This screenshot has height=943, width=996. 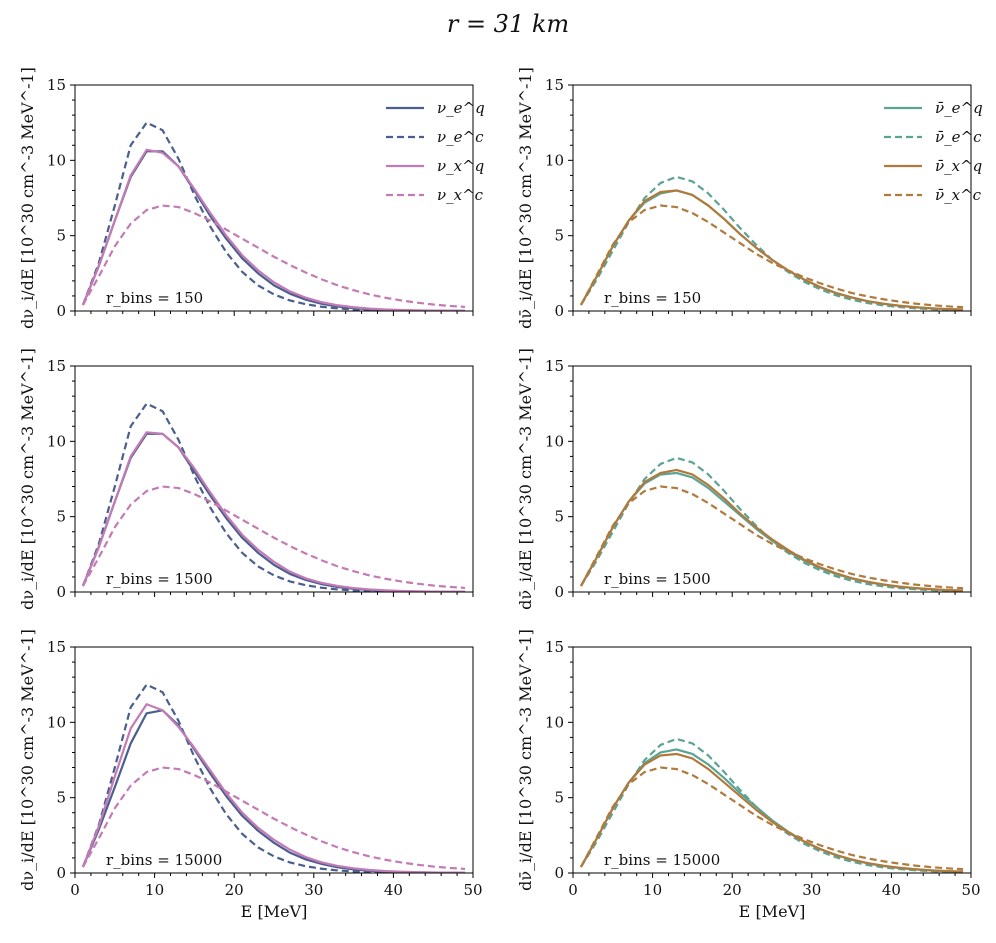 What do you see at coordinates (958, 195) in the screenshot?
I see `legend-label: ν̄_x^c` at bounding box center [958, 195].